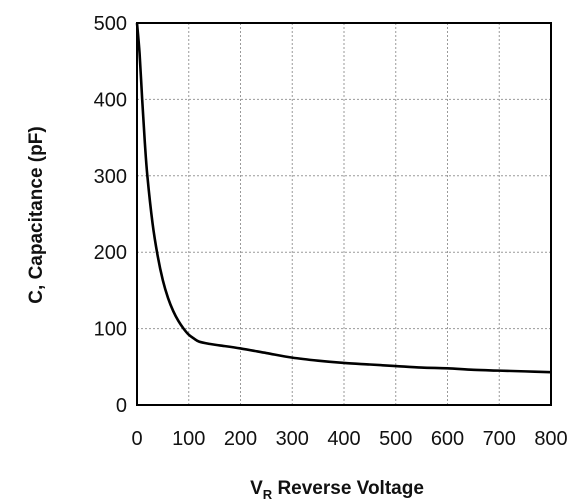 This screenshot has height=501, width=584. What do you see at coordinates (36, 214) in the screenshot?
I see `y-axis-title: C, Capacitance (pF)` at bounding box center [36, 214].